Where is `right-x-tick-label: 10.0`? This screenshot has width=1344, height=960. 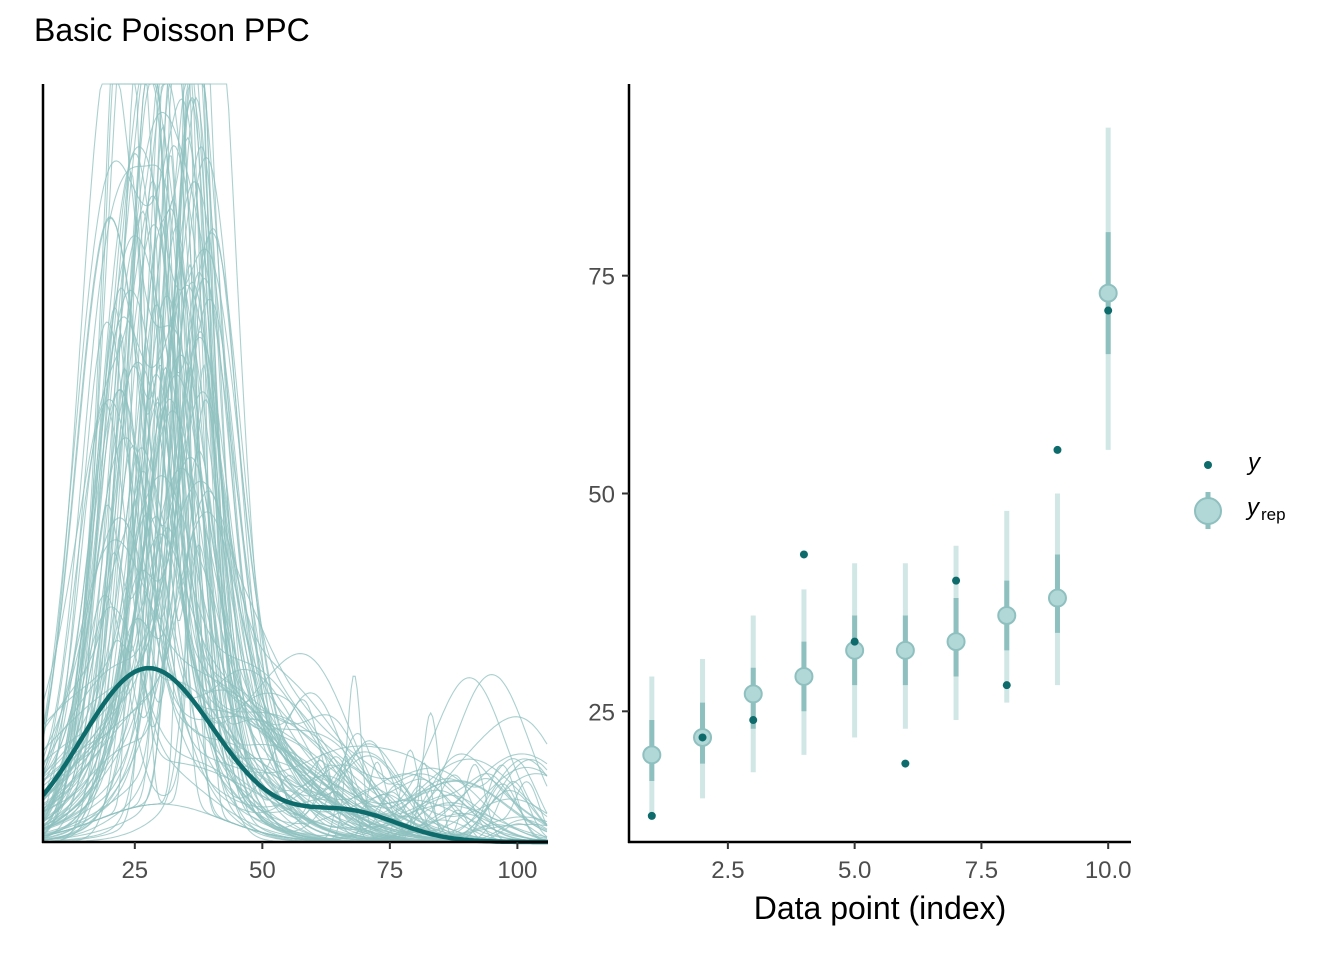 right-x-tick-label: 10.0 is located at coordinates (1108, 870).